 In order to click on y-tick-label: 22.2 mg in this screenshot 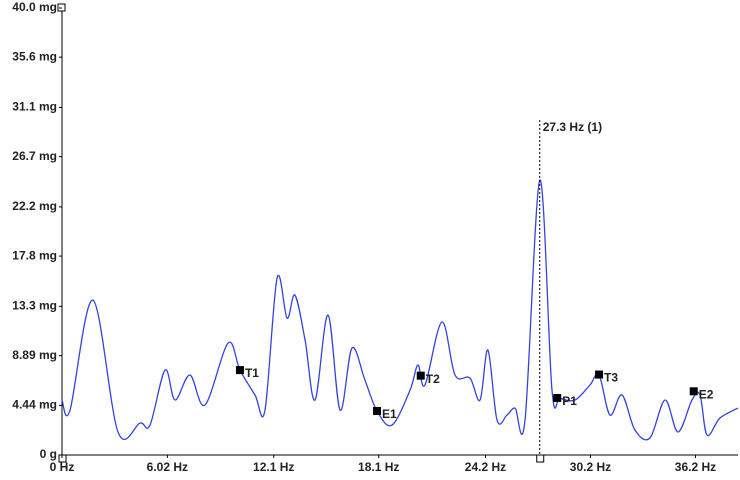, I will do `click(34, 206)`.